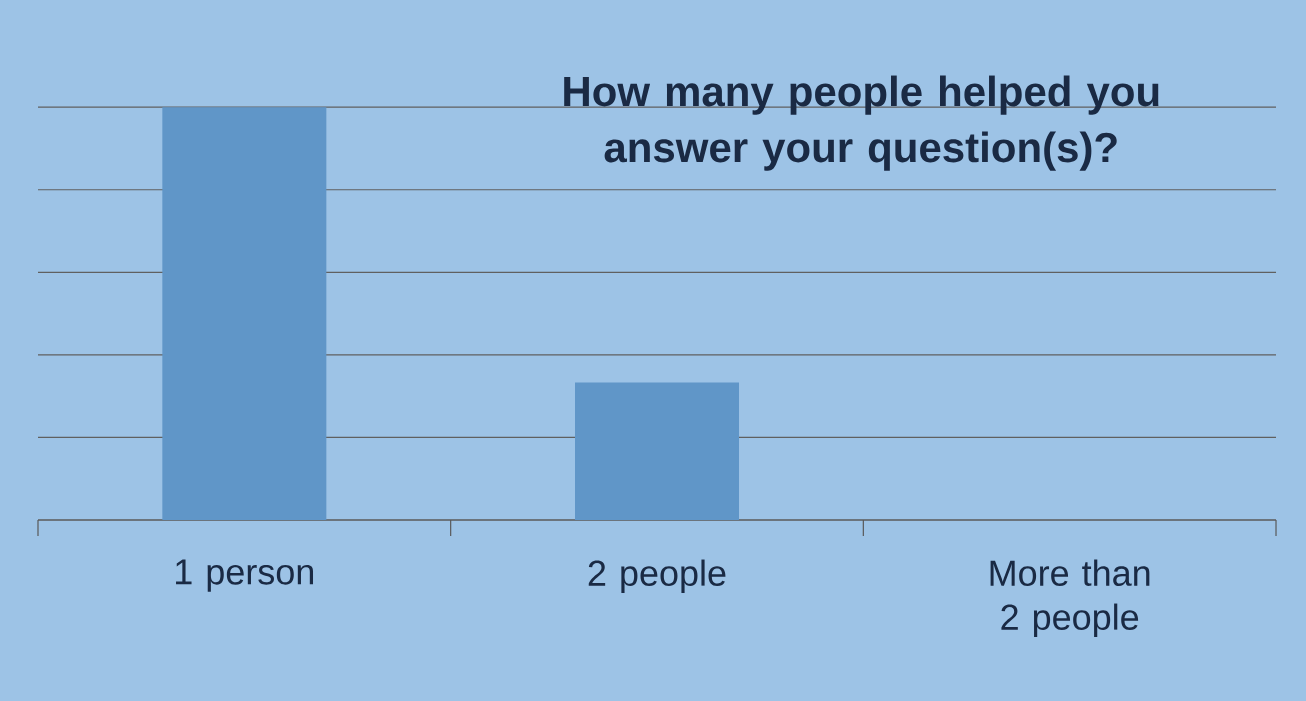  Describe the element at coordinates (657, 576) in the screenshot. I see `x-tick-label: 2 people` at that location.